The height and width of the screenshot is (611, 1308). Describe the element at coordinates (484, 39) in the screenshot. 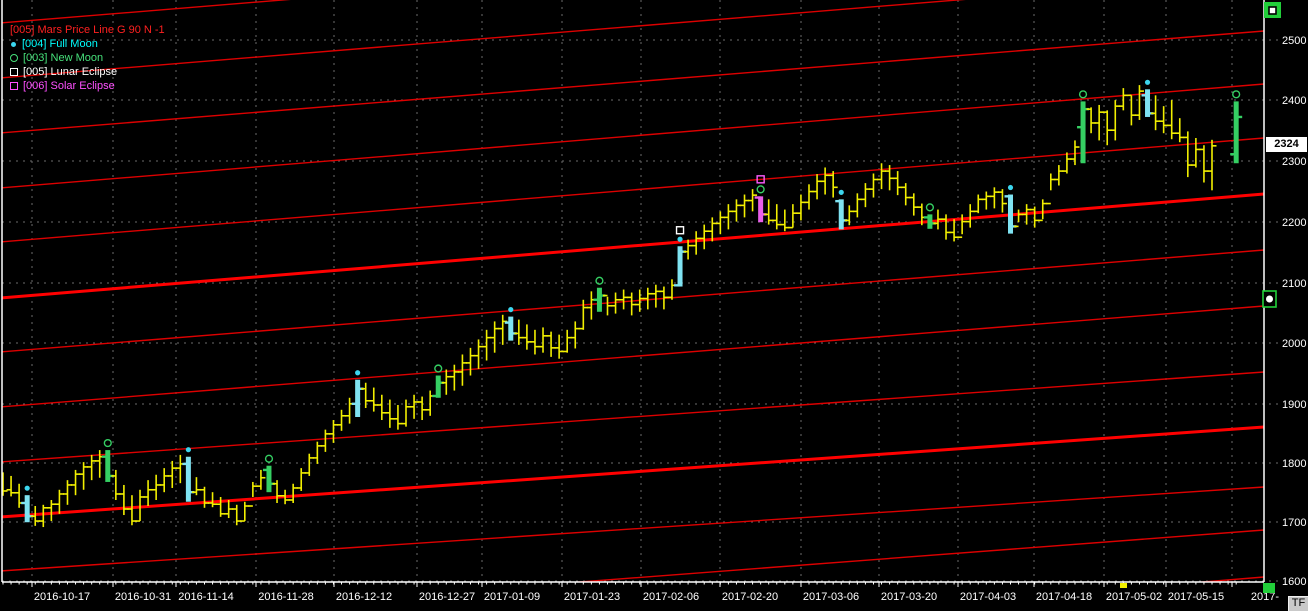

I see `mars-price-line` at that location.